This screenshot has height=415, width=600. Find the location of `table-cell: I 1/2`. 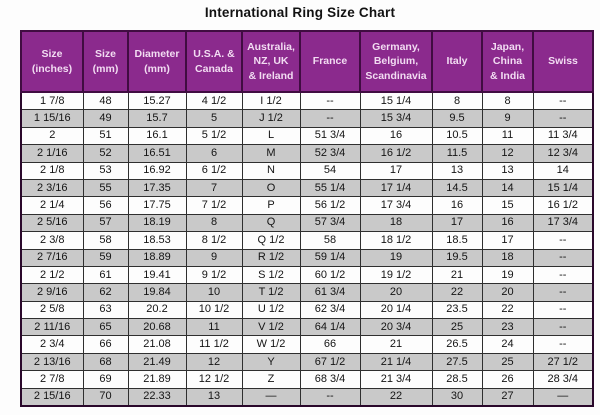

table-cell: I 1/2 is located at coordinates (271, 101).